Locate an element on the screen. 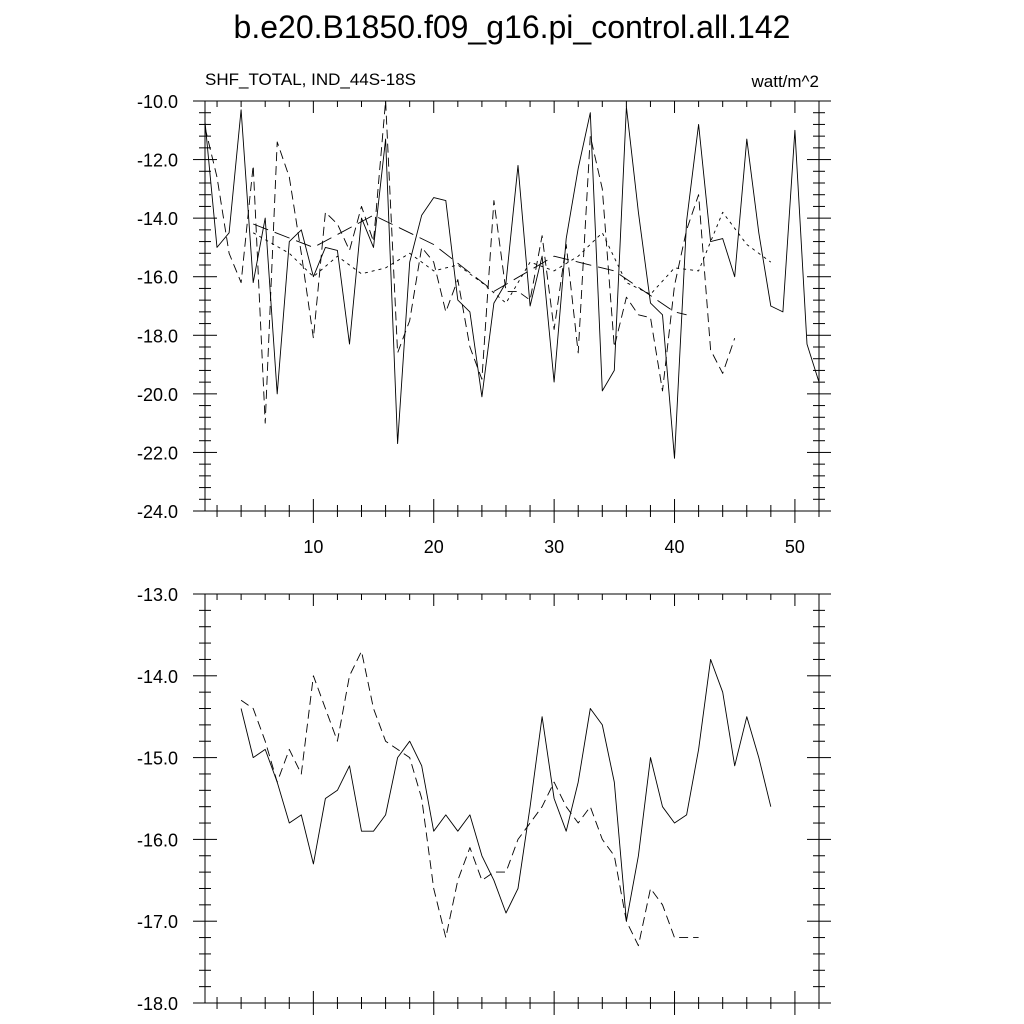 The height and width of the screenshot is (1024, 1024). x-tick-label: 50 is located at coordinates (795, 547).